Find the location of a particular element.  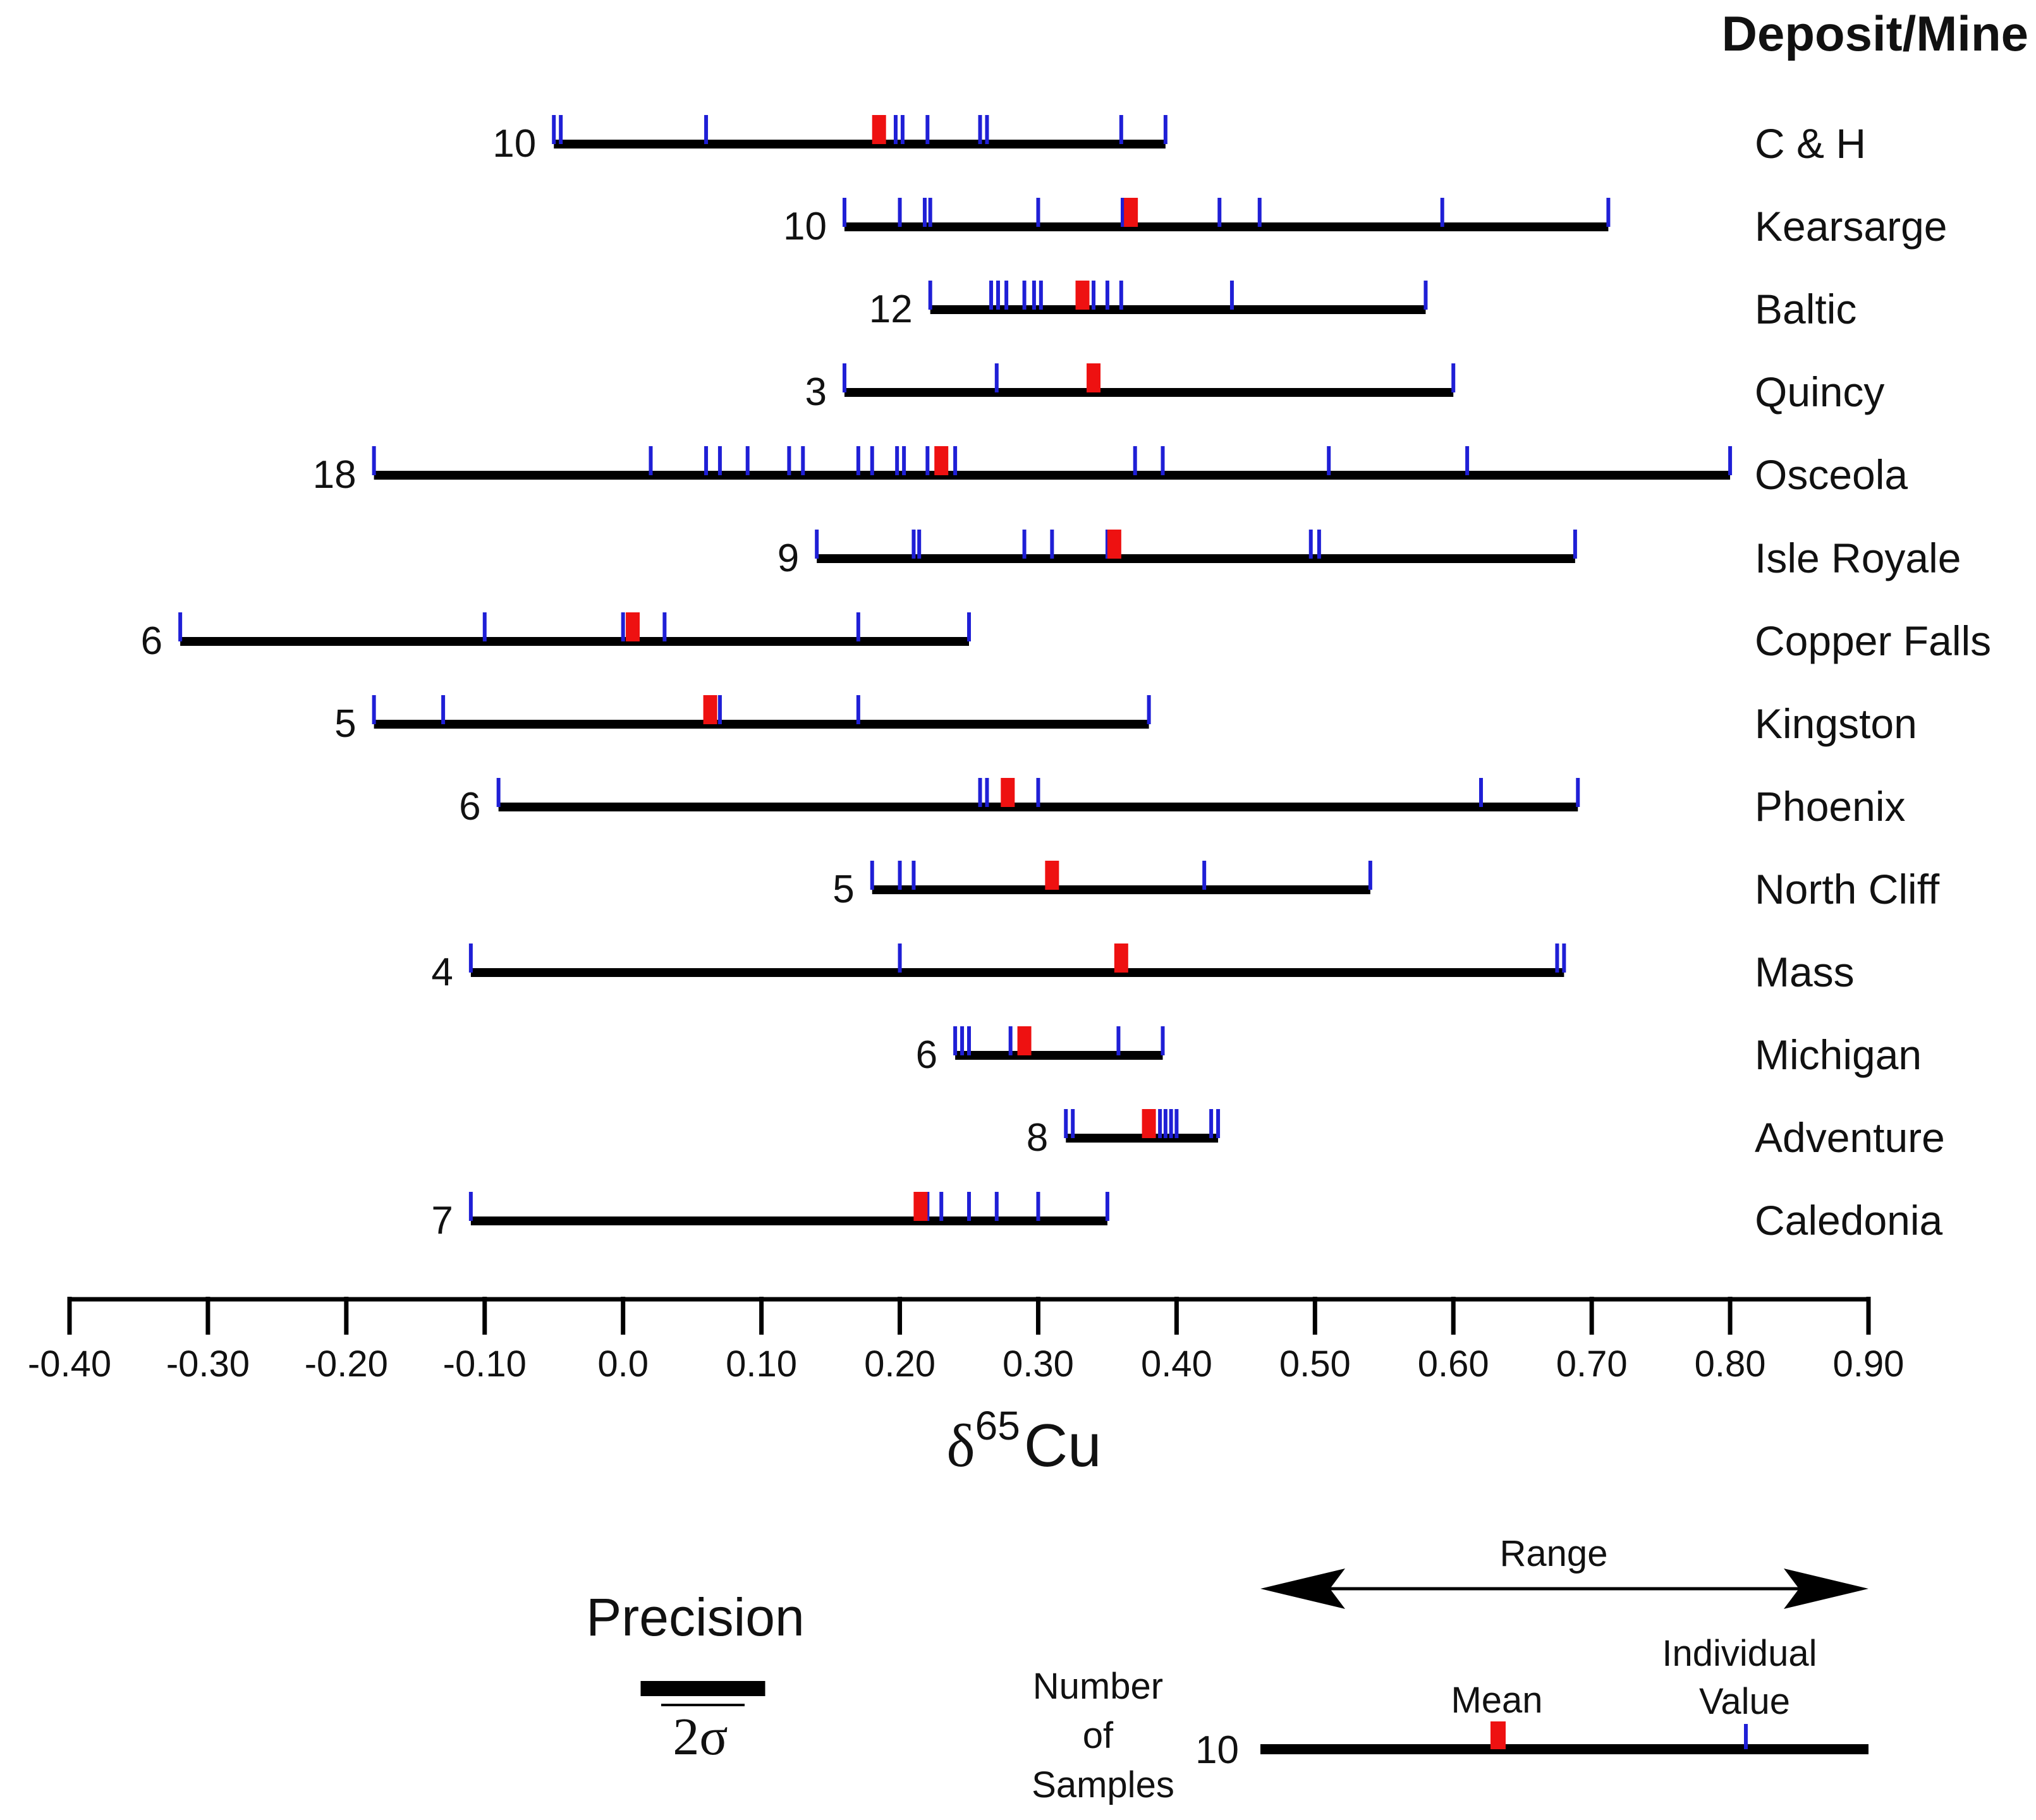

sample-count: 7 is located at coordinates (442, 1220).